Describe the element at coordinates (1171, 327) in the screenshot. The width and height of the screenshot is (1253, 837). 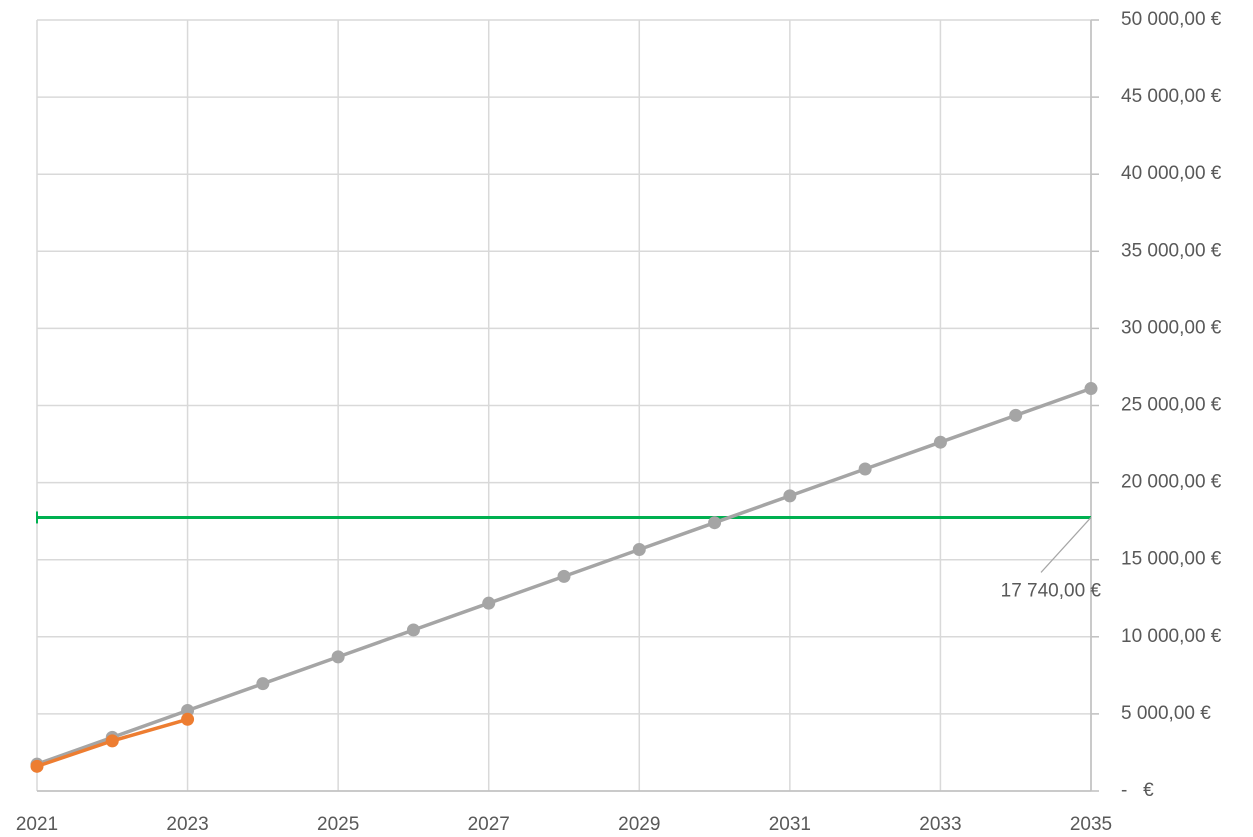
I see `y-tick-label: 30 000,00 €` at that location.